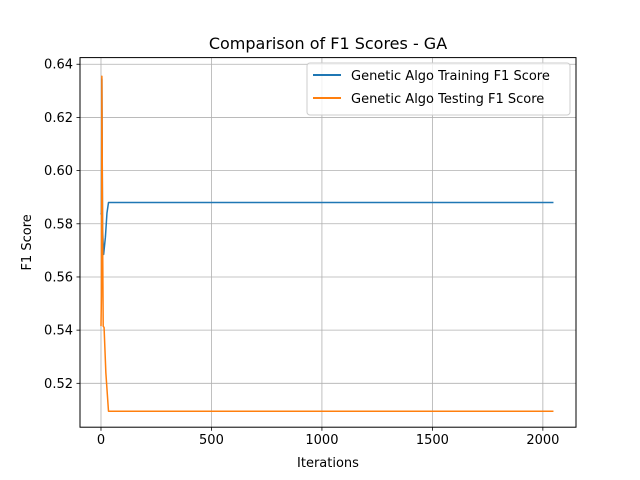  I want to click on y-tick-label: 0.58, so click(58, 224).